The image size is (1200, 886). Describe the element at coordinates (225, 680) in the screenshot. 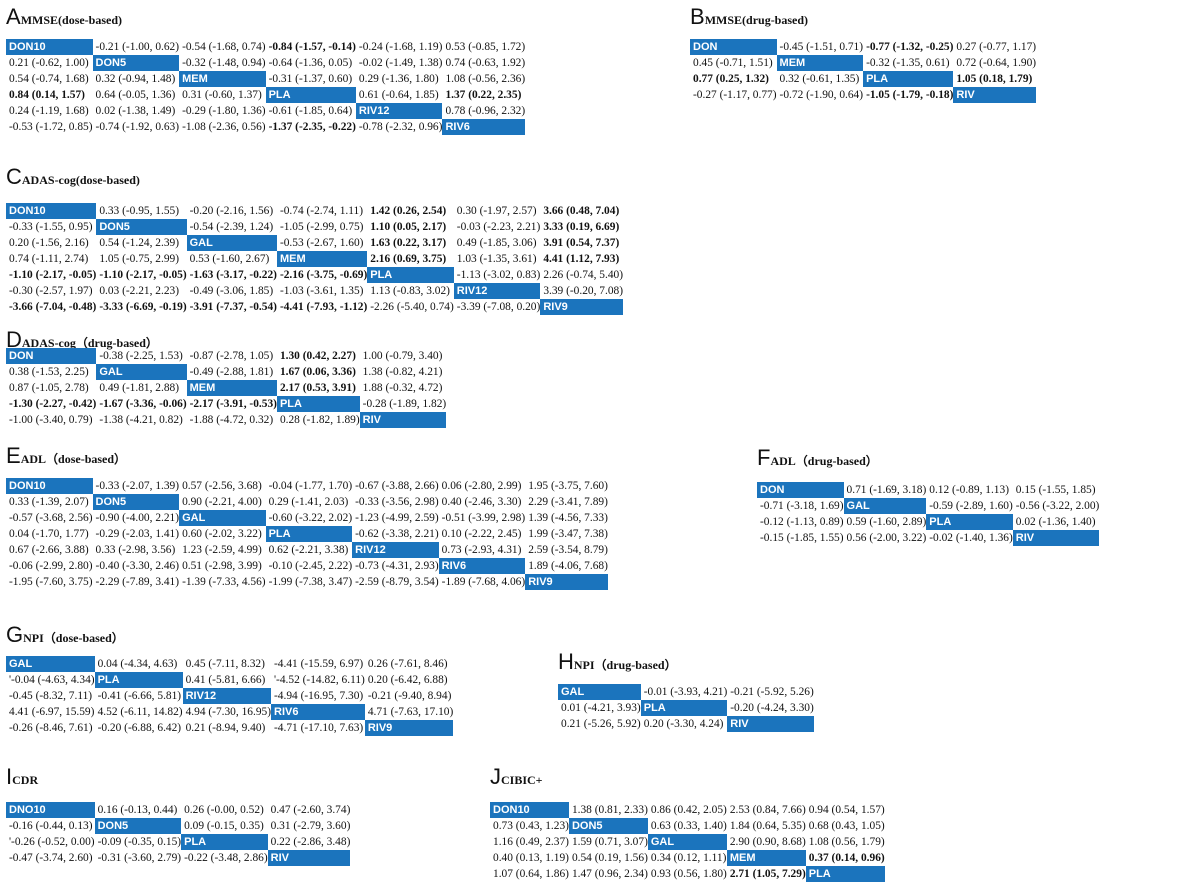

I see `effect-cell: 0.41 (-5.81, 6.66)` at that location.